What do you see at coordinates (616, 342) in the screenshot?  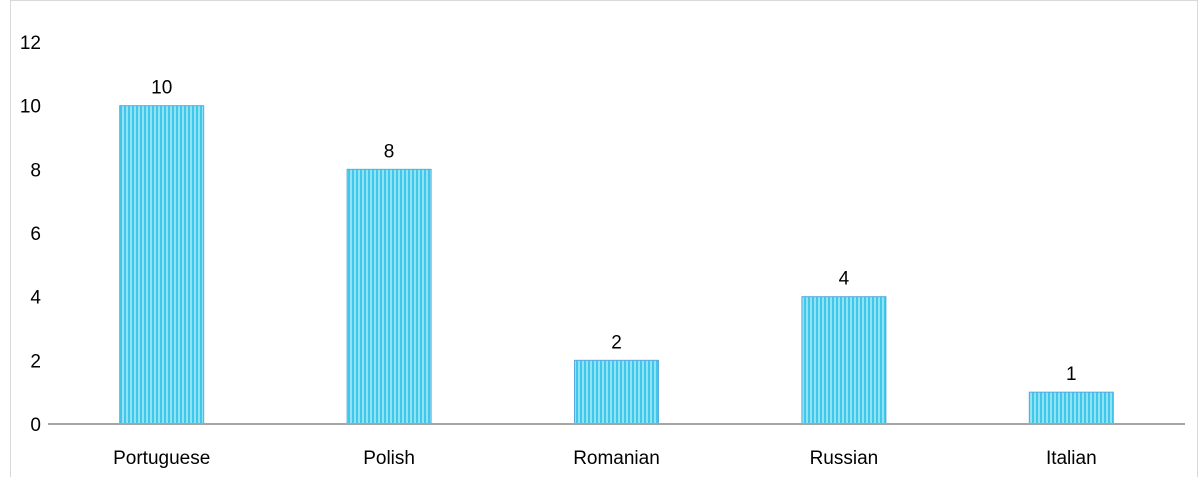 I see `data-label-romanian: 2` at bounding box center [616, 342].